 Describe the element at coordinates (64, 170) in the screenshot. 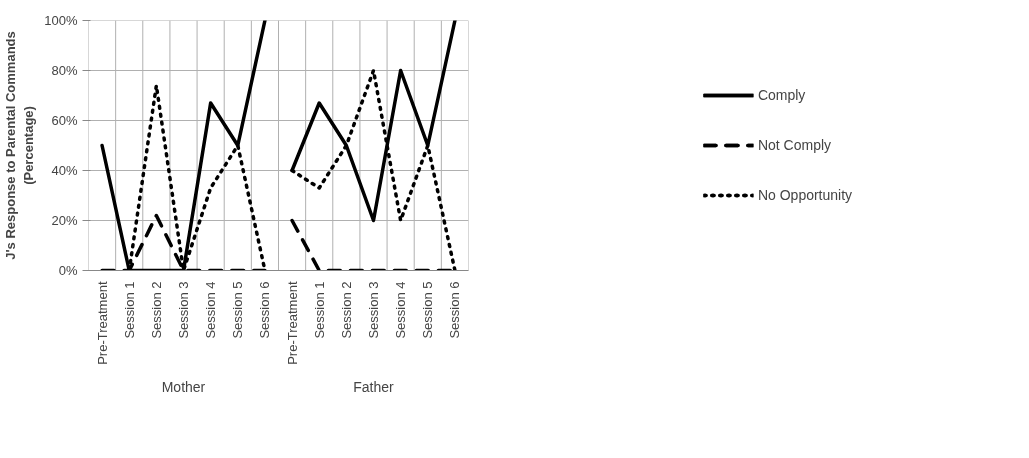

I see `y-tick-label: 40%` at that location.